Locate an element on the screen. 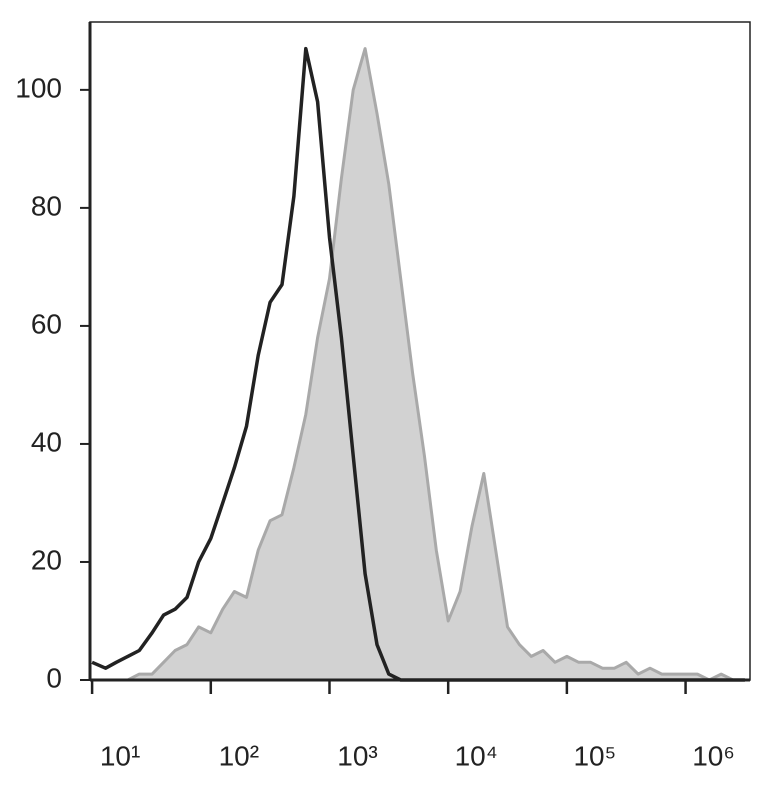 This screenshot has width=771, height=793. y-tick-label: 40 is located at coordinates (46, 441).